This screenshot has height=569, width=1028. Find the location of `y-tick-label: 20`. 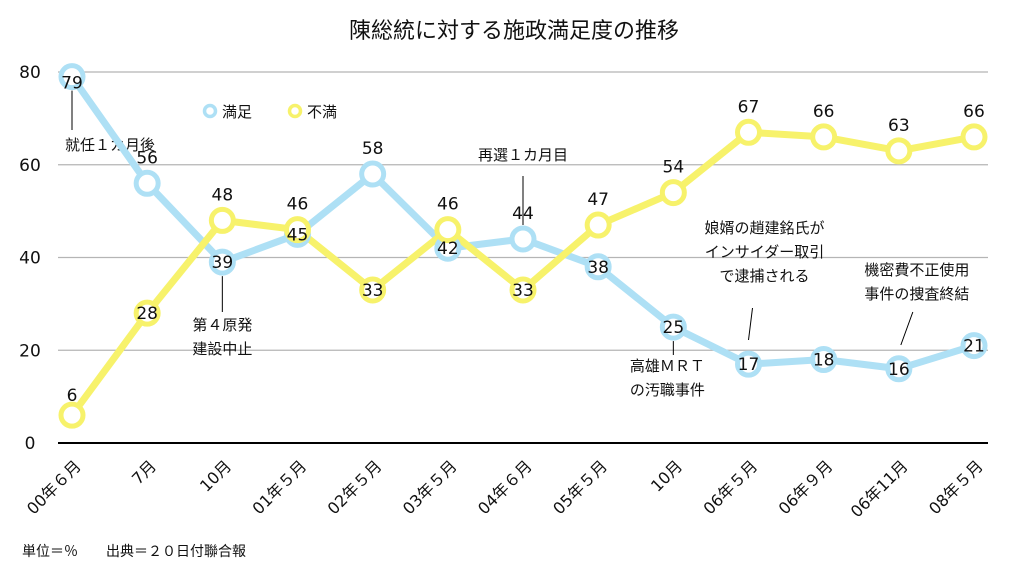

y-tick-label: 20 is located at coordinates (30, 351).